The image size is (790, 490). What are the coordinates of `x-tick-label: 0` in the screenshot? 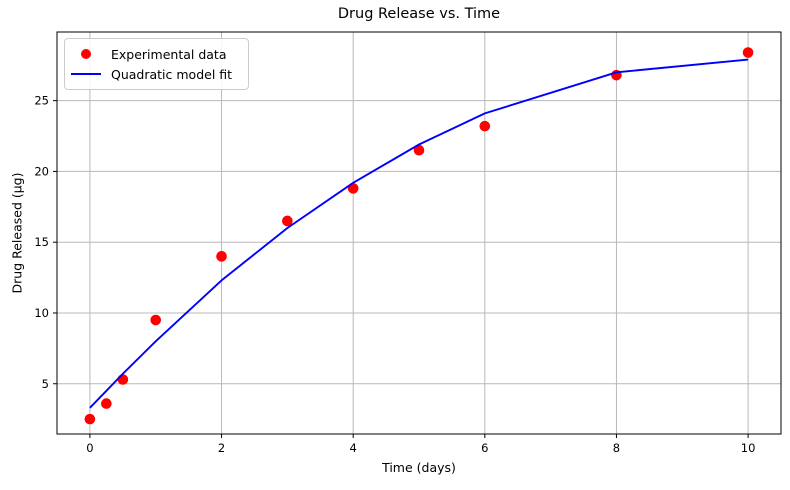 It's located at (89, 448).